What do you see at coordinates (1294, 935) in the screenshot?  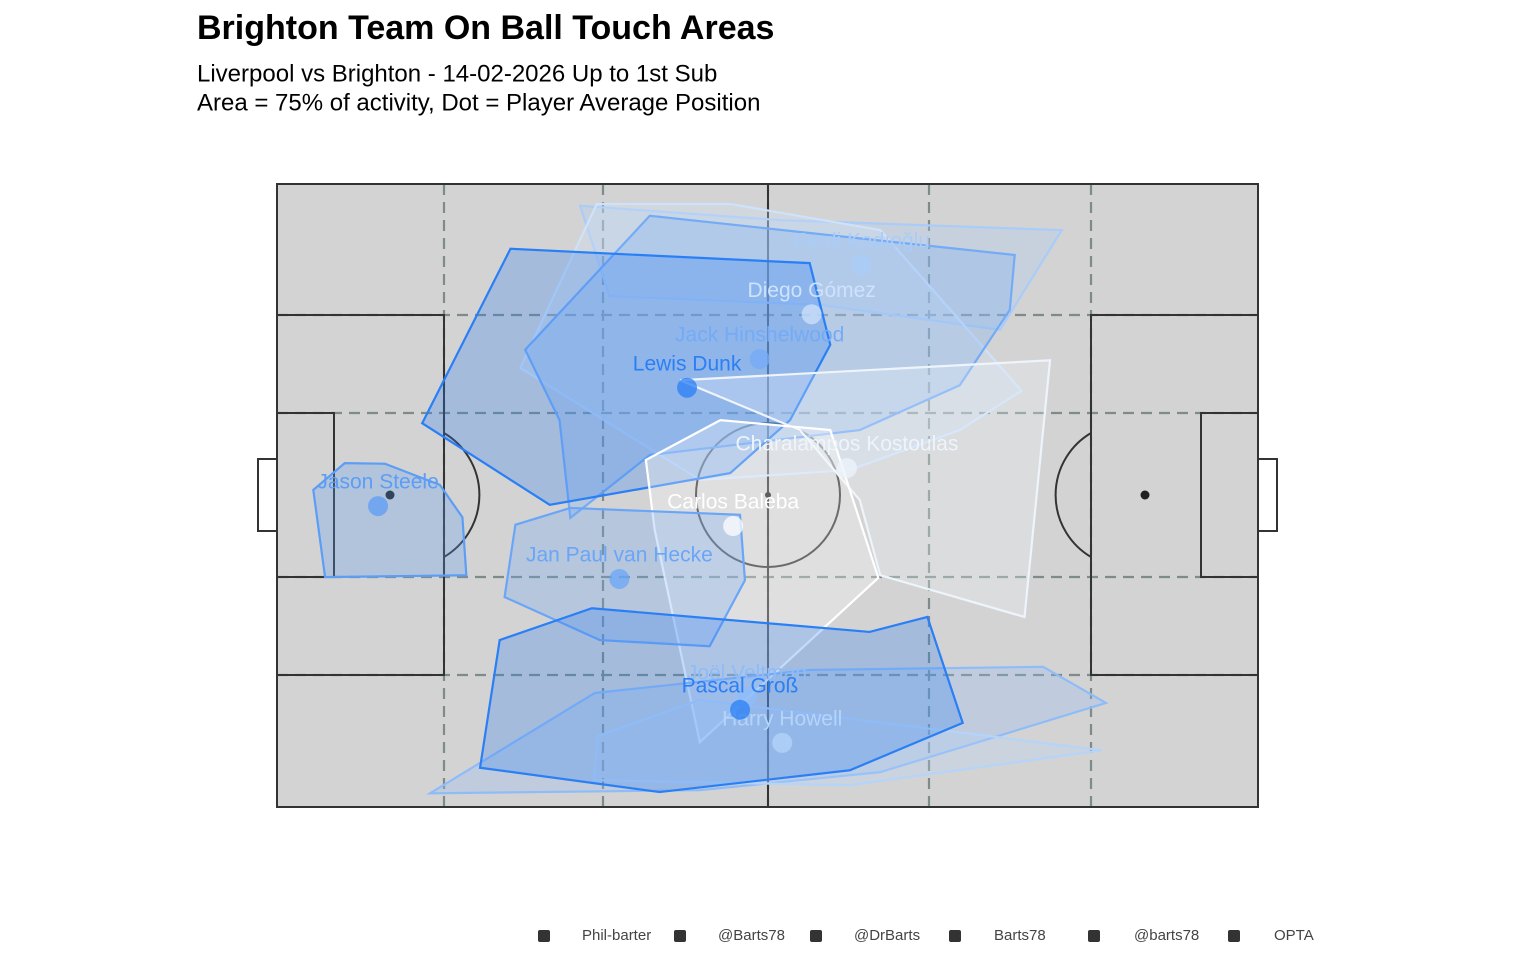 I see `footer-text: OPTA` at bounding box center [1294, 935].